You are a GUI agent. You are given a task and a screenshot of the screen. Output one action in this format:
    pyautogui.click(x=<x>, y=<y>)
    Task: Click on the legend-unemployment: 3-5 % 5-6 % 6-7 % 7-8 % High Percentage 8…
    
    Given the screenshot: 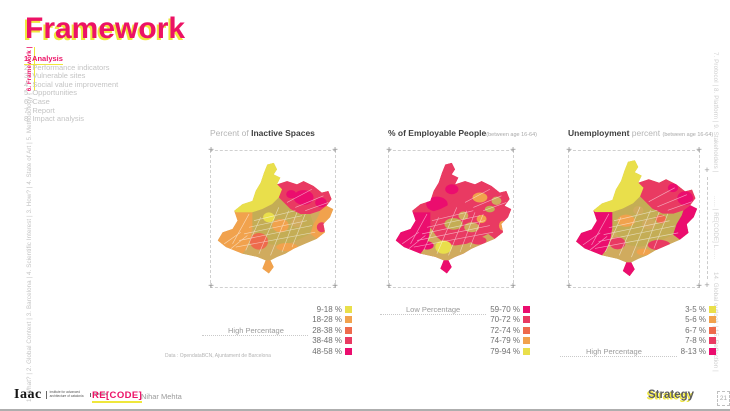 What is the action you would take?
    pyautogui.click(x=637, y=330)
    